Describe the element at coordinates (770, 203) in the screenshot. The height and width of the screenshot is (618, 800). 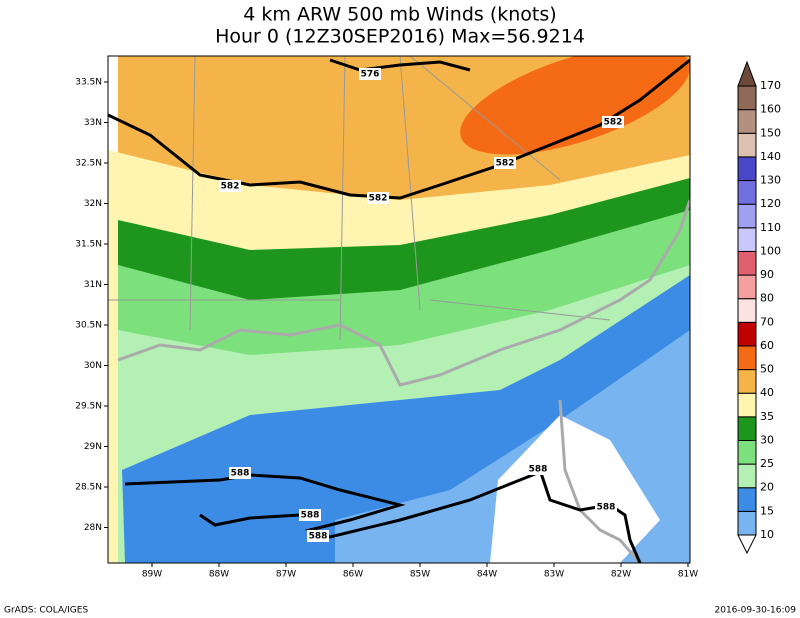
I see `colorbar-label: 120` at that location.